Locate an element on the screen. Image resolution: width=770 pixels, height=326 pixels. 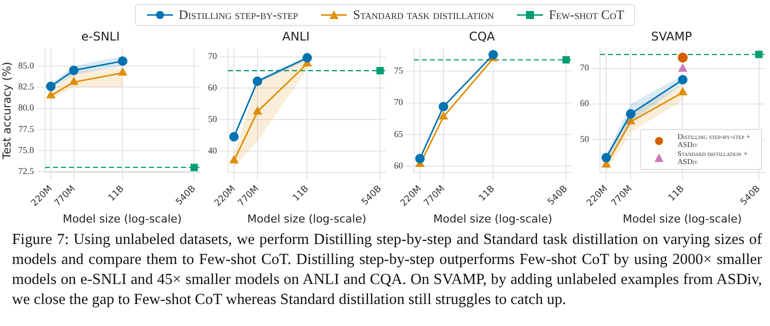
y-tick-label: 72.5 is located at coordinates (26, 171).